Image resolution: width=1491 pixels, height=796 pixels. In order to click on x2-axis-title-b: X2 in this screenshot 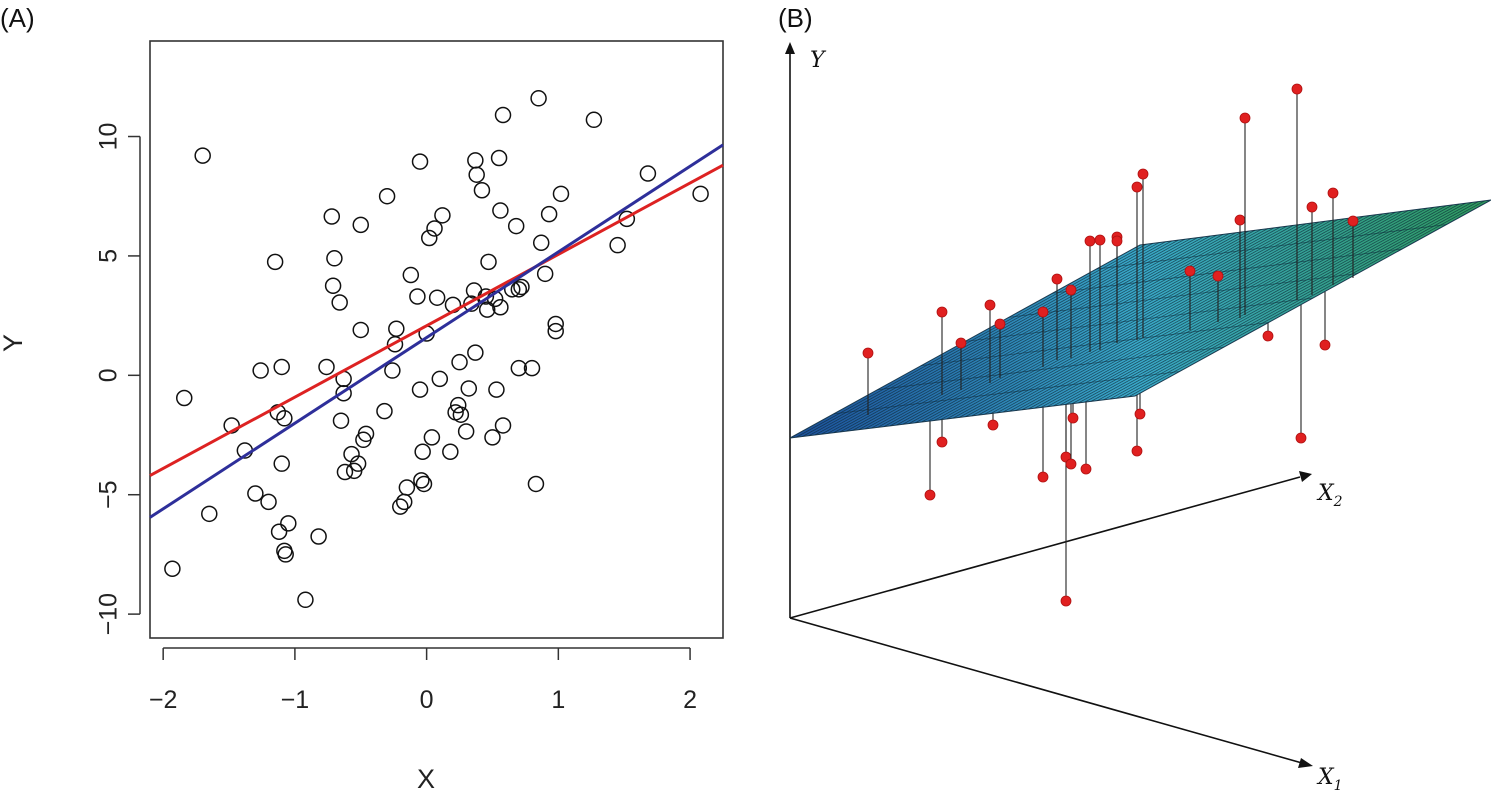, I will do `click(1329, 495)`.